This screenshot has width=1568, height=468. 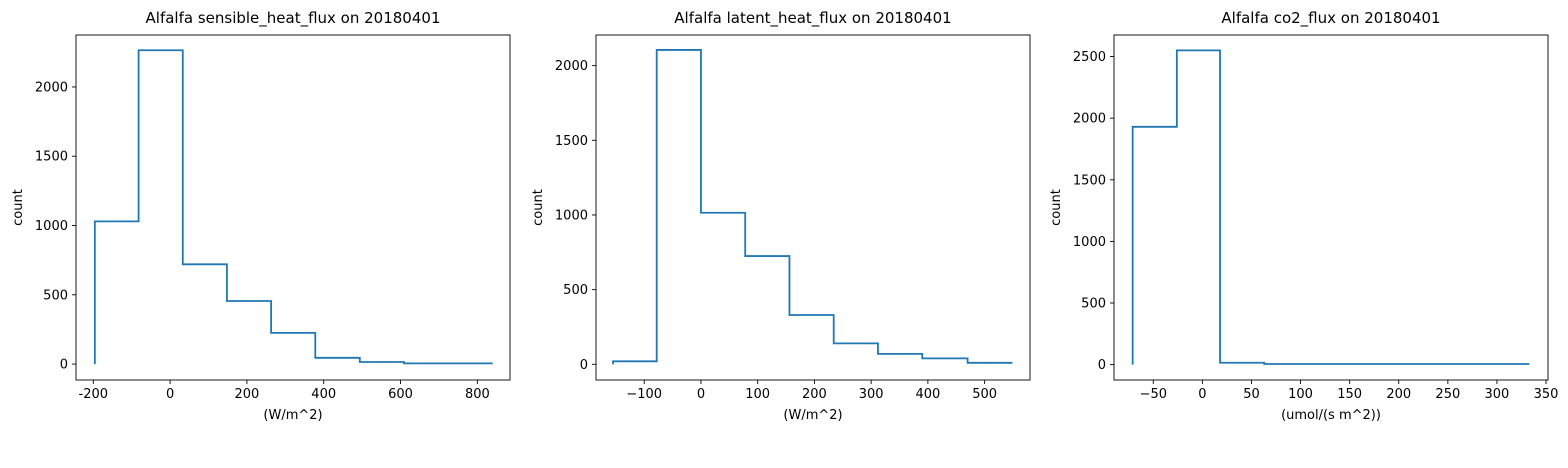 What do you see at coordinates (1447, 394) in the screenshot?
I see `x-tick-label: 250` at bounding box center [1447, 394].